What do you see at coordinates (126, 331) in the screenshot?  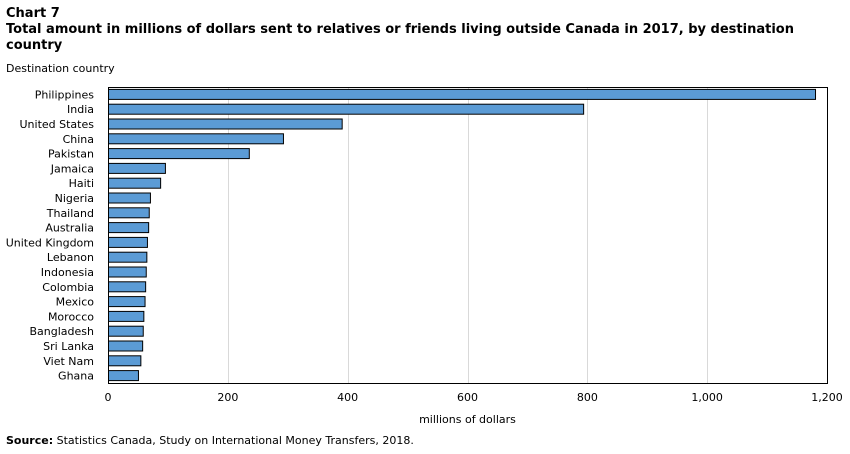 I see `bar-bangladesh` at bounding box center [126, 331].